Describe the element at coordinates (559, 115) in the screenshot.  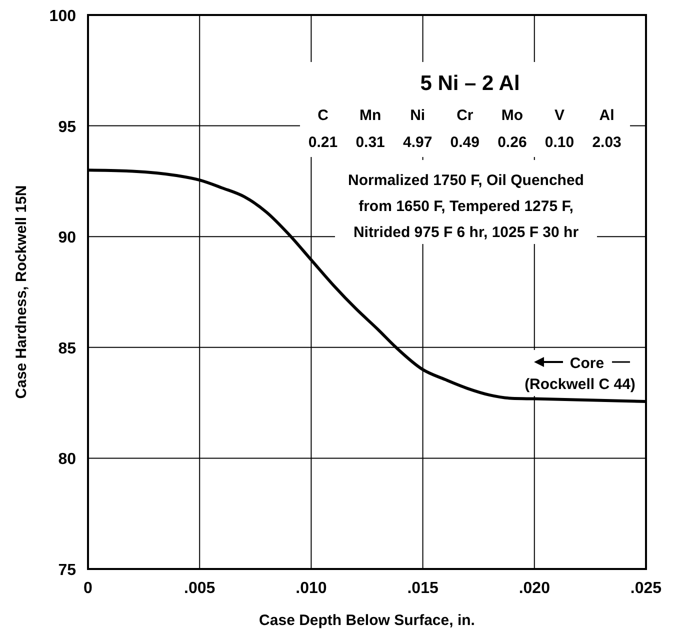
I see `annotation: V` at that location.